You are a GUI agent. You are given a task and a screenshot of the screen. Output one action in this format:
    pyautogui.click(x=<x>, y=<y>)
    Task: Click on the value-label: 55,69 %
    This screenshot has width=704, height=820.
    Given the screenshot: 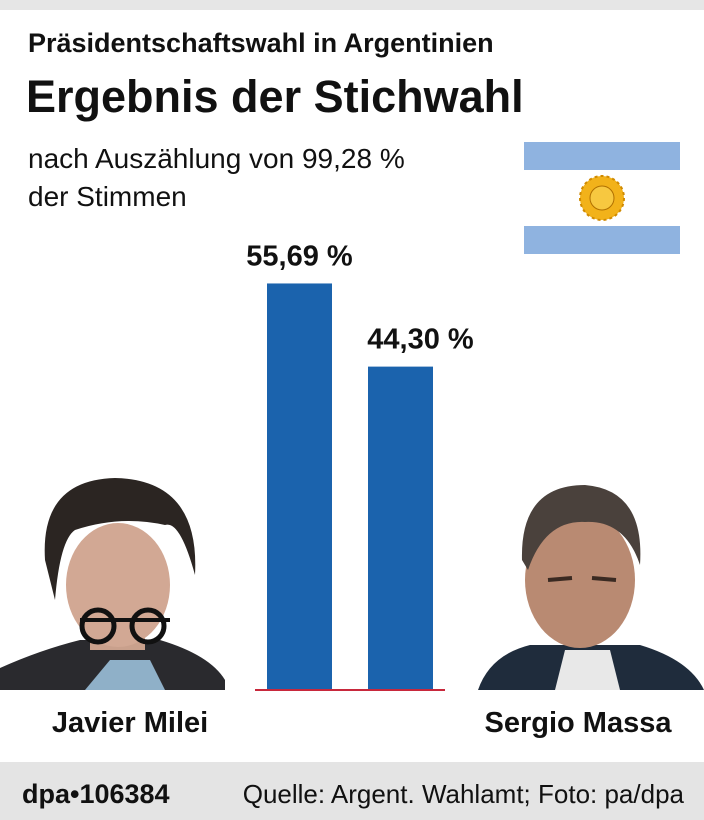 What is the action you would take?
    pyautogui.click(x=299, y=256)
    